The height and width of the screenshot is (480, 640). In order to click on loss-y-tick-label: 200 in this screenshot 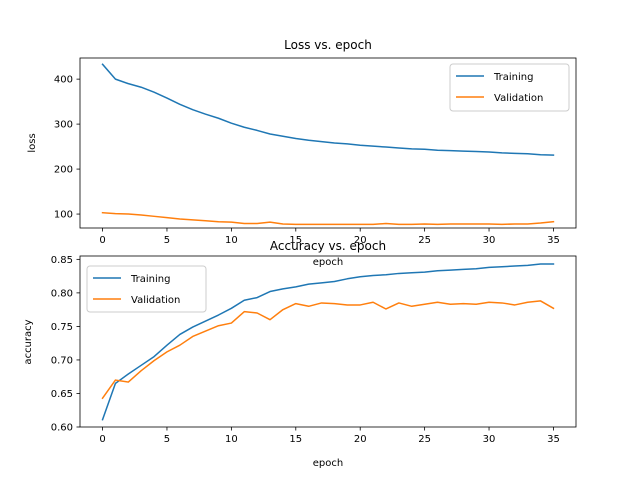, I will do `click(63, 170)`.